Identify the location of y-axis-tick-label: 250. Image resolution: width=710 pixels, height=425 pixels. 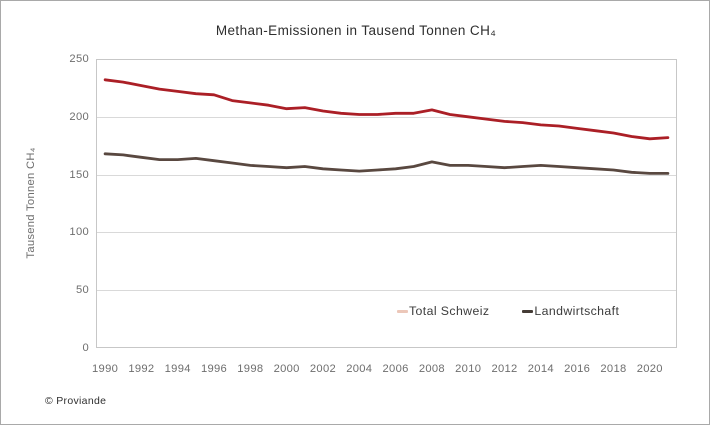
(79, 59).